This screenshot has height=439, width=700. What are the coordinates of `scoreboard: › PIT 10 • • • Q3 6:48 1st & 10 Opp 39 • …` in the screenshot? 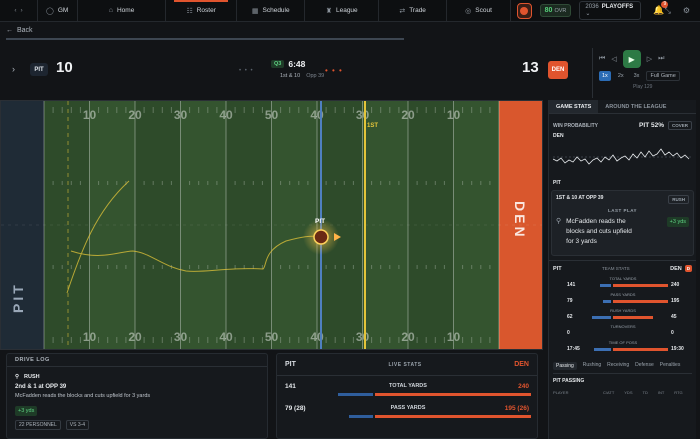 It's located at (350, 70).